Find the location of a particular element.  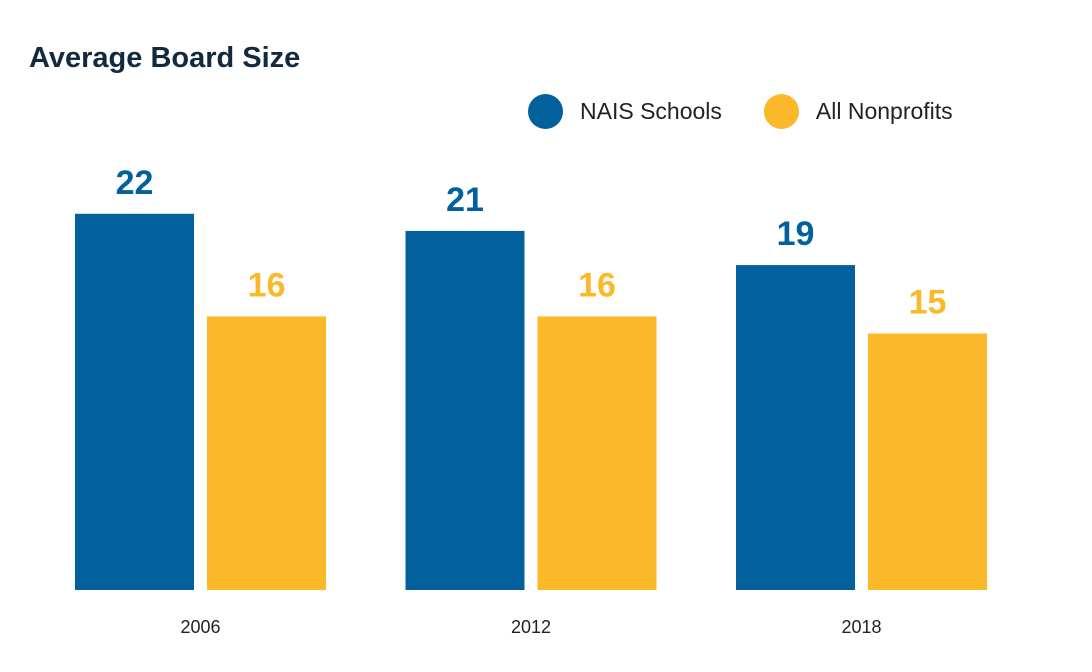

chart-title: Average Board Size is located at coordinates (165, 58).